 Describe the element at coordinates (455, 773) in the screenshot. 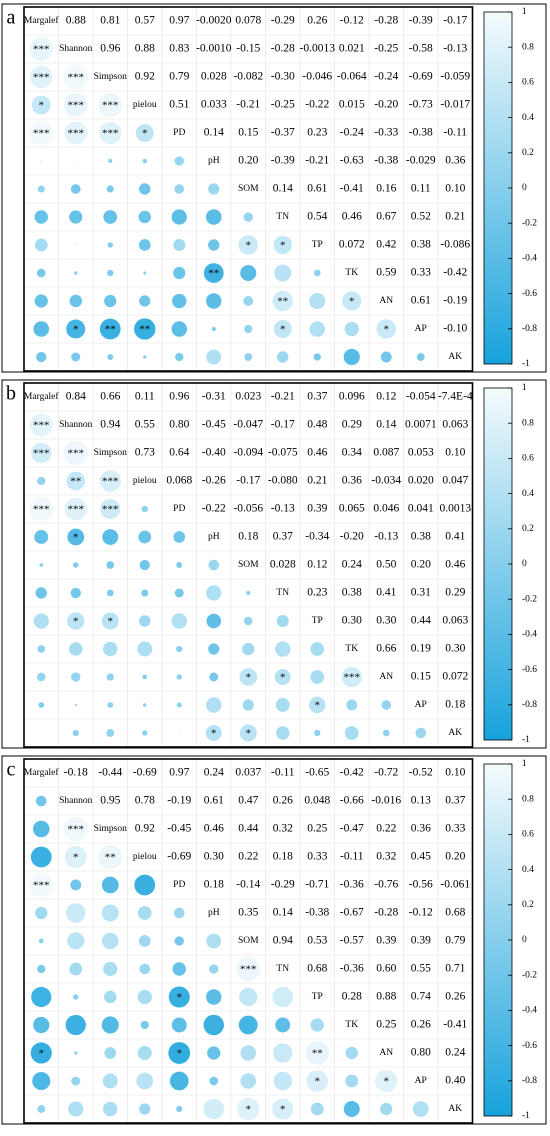

I see `correlation-label: 0.10` at that location.